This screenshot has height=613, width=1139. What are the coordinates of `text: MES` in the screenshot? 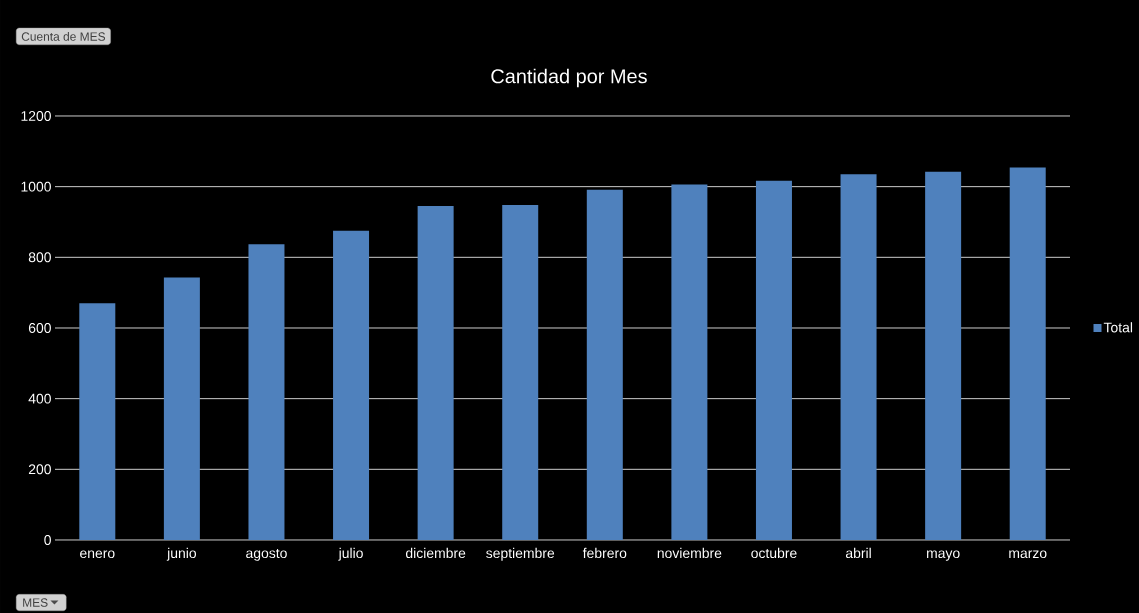 It's located at (35, 602).